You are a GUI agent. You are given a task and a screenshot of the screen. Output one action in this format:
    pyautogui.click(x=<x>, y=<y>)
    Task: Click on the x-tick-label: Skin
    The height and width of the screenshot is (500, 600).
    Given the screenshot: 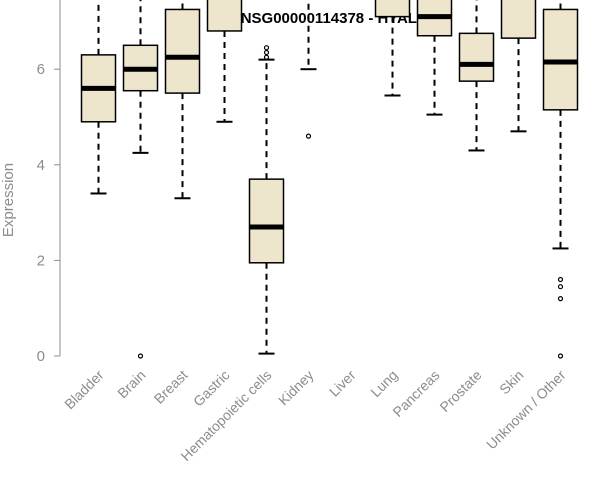 What is the action you would take?
    pyautogui.click(x=511, y=382)
    